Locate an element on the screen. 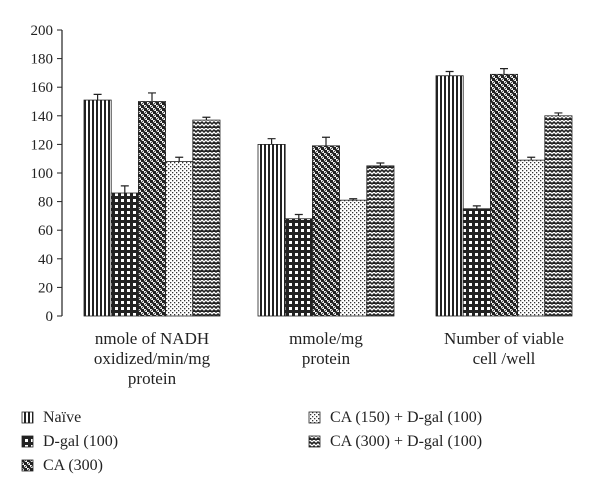 This screenshot has width=600, height=500. y-tick-label: 140 is located at coordinates (42, 117).